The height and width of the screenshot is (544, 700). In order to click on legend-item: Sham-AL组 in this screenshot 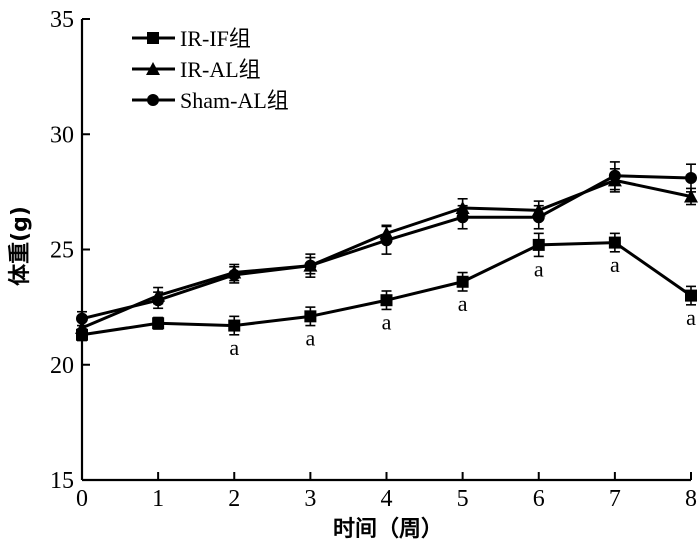, I will do `click(210, 100)`.